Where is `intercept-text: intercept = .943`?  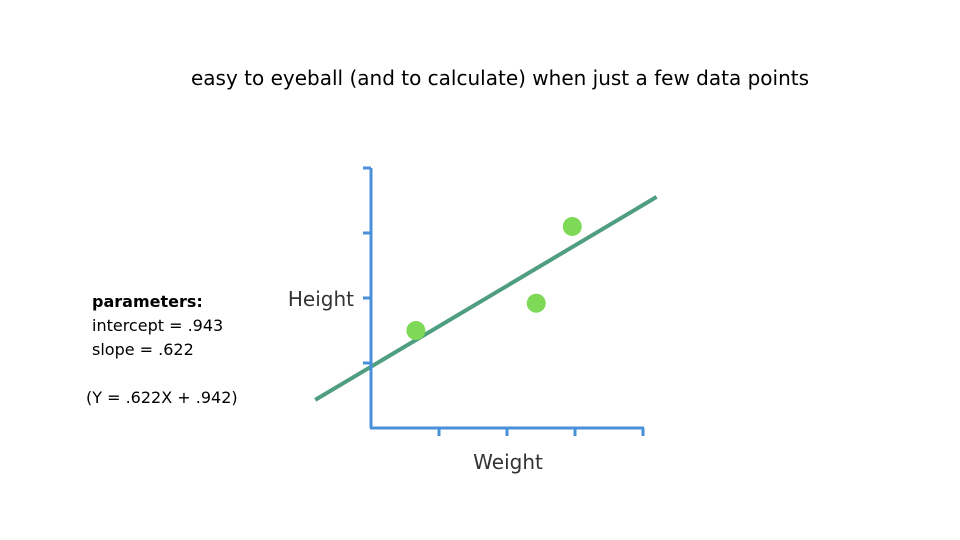
intercept-text: intercept = .943 is located at coordinates (158, 325).